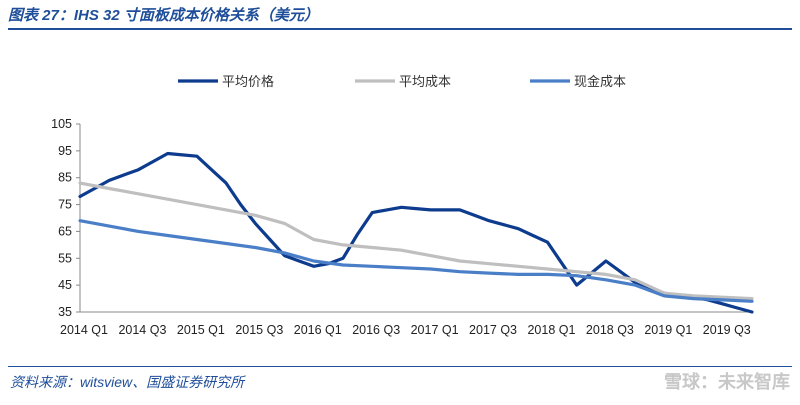 The width and height of the screenshot is (800, 405). I want to click on x-tick-label: 2014 Q1, so click(84, 330).